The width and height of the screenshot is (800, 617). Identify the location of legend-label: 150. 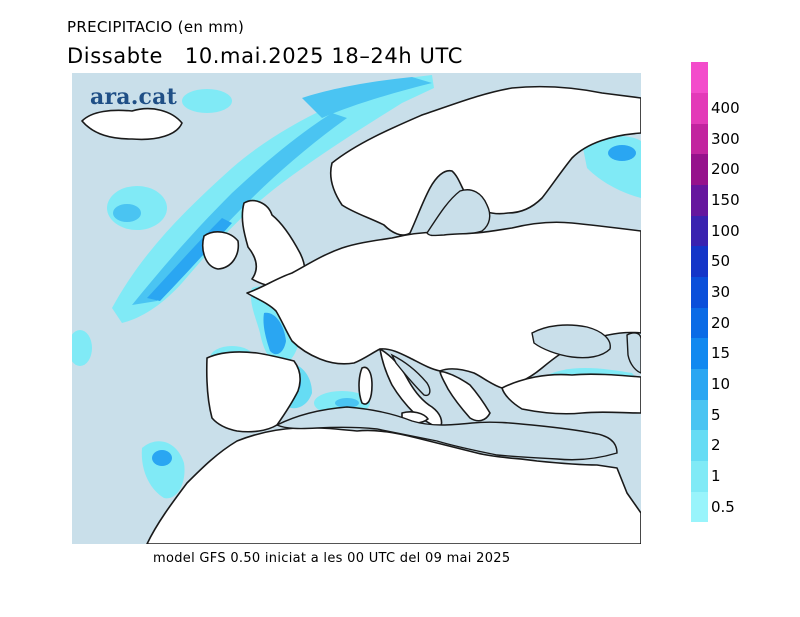
(725, 200).